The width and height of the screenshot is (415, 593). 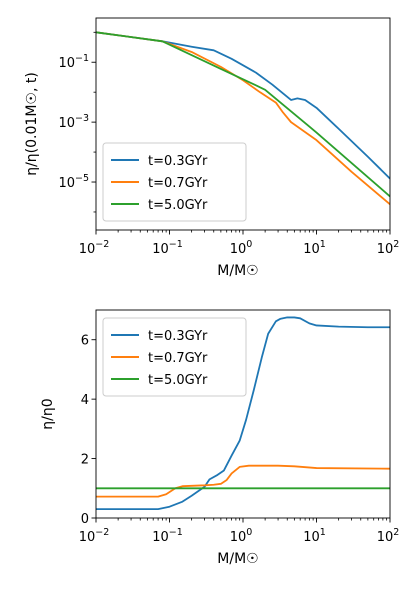 I want to click on y-tick-label: 6, so click(x=85, y=341).